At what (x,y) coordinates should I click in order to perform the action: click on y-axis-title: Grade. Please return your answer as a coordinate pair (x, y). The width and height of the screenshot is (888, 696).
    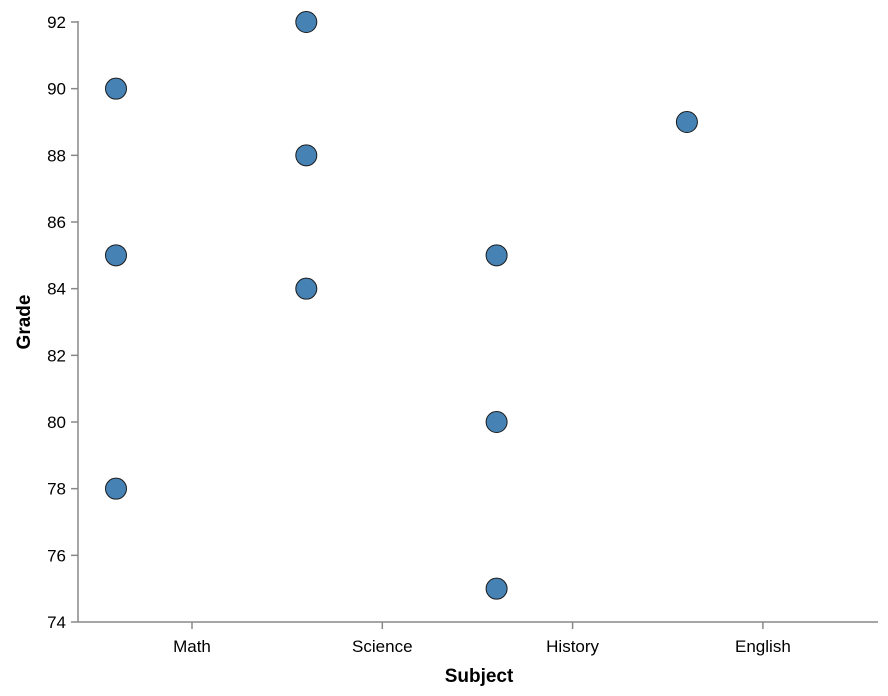
    Looking at the image, I should click on (24, 322).